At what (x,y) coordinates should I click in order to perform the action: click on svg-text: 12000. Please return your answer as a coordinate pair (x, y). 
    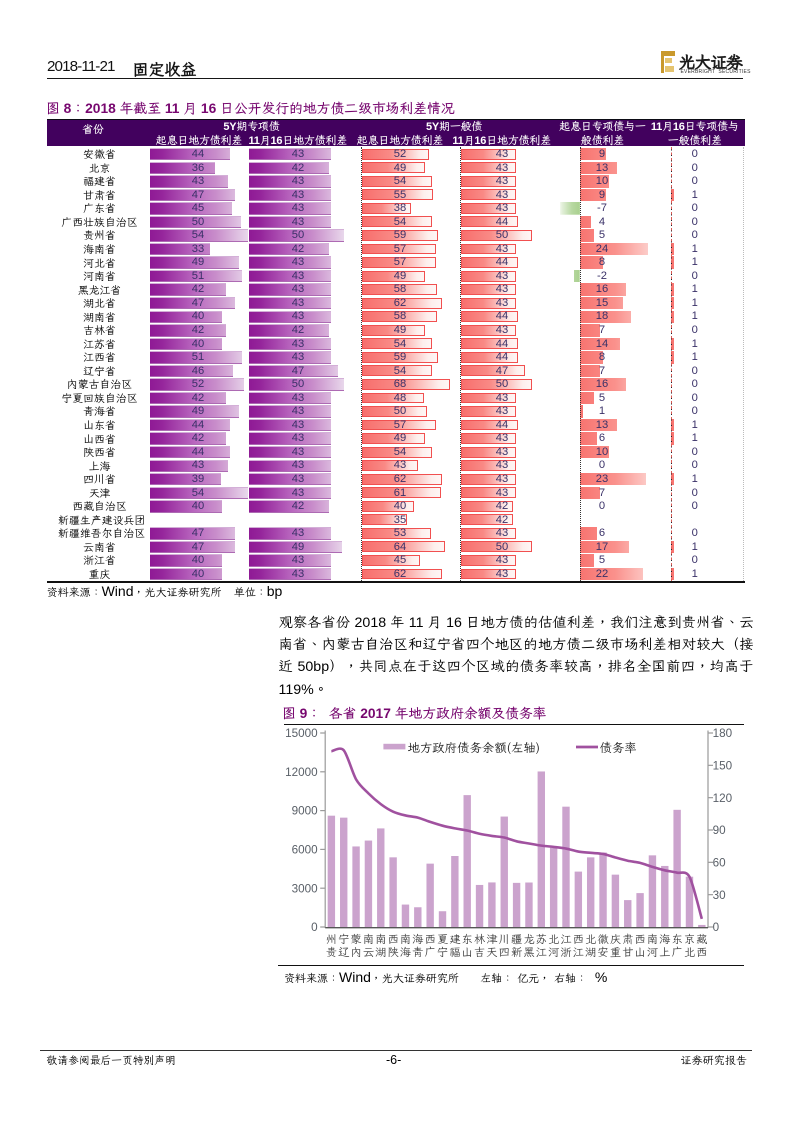
    Looking at the image, I should click on (301, 772).